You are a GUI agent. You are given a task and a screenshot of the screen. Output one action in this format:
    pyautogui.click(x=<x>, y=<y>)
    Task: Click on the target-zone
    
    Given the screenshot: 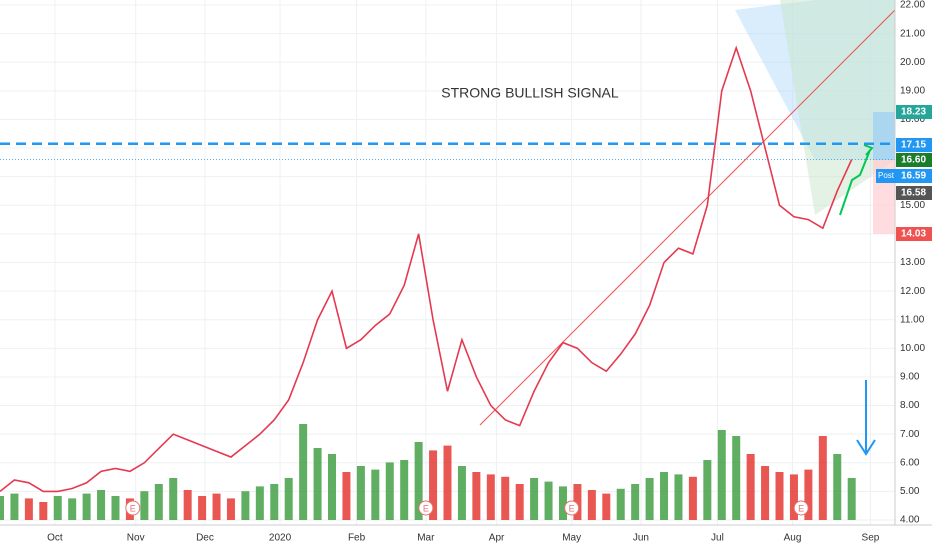 What is the action you would take?
    pyautogui.click(x=884, y=136)
    